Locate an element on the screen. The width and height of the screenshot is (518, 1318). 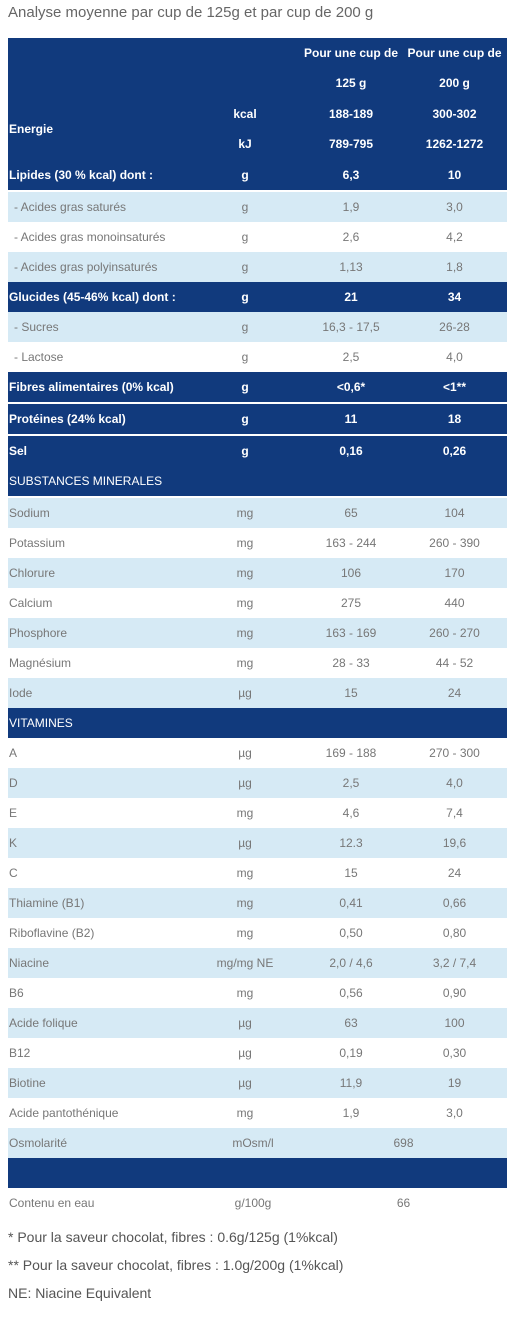
cell-text: 275 is located at coordinates (351, 603).